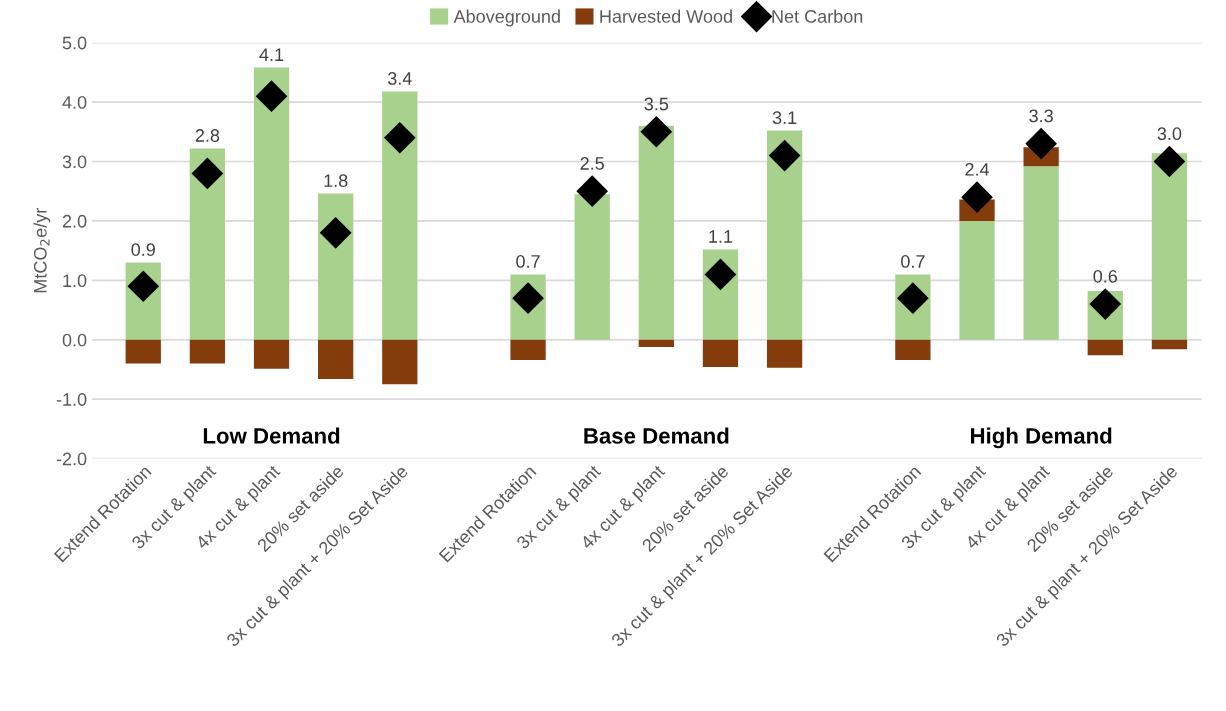 Image resolution: width=1226 pixels, height=711 pixels. I want to click on y-axis-title: MtCO$_{2}$e/yr, so click(42, 250).